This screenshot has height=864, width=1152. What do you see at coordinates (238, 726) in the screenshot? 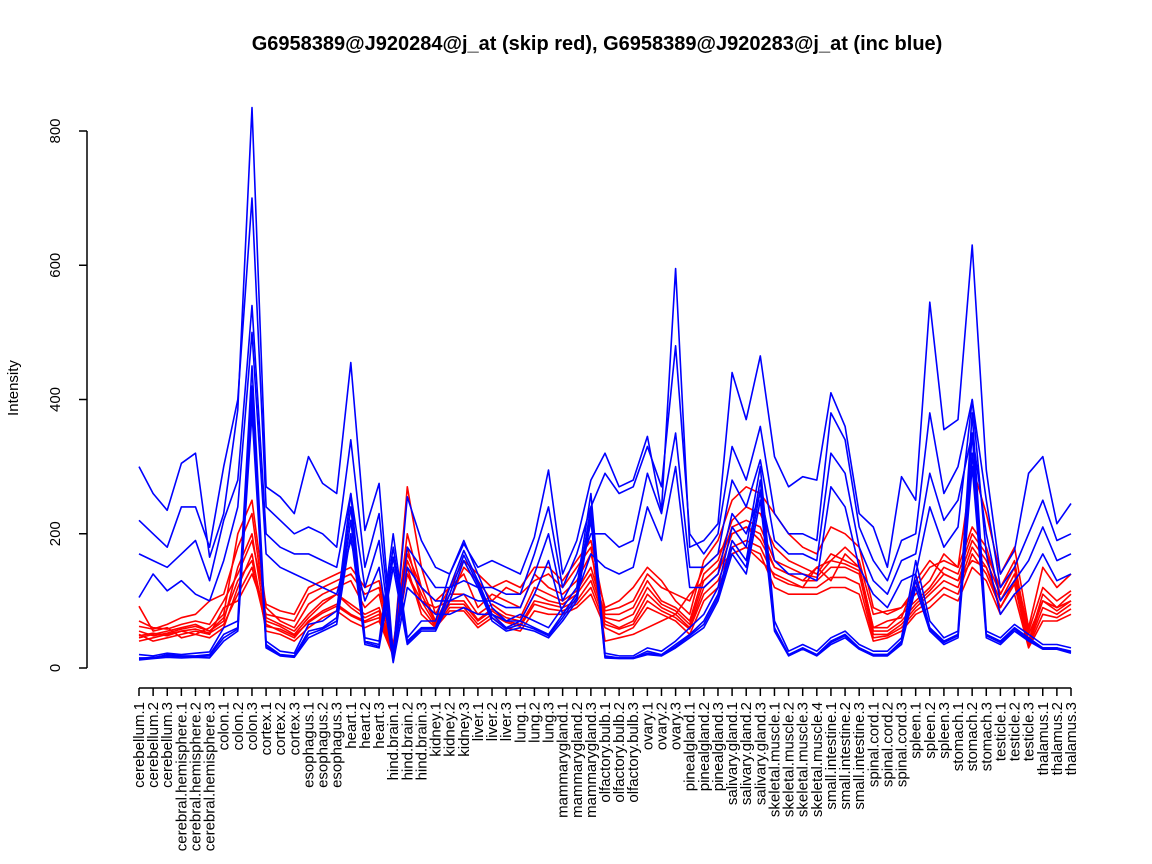
I see `x-tick-label: colon.2` at bounding box center [238, 726].